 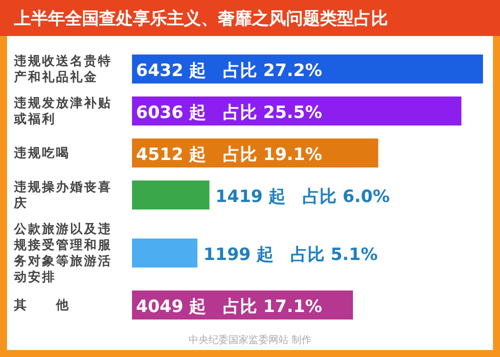 What do you see at coordinates (41, 152) in the screenshot?
I see `y-tick-label: 违规吃喝` at bounding box center [41, 152].